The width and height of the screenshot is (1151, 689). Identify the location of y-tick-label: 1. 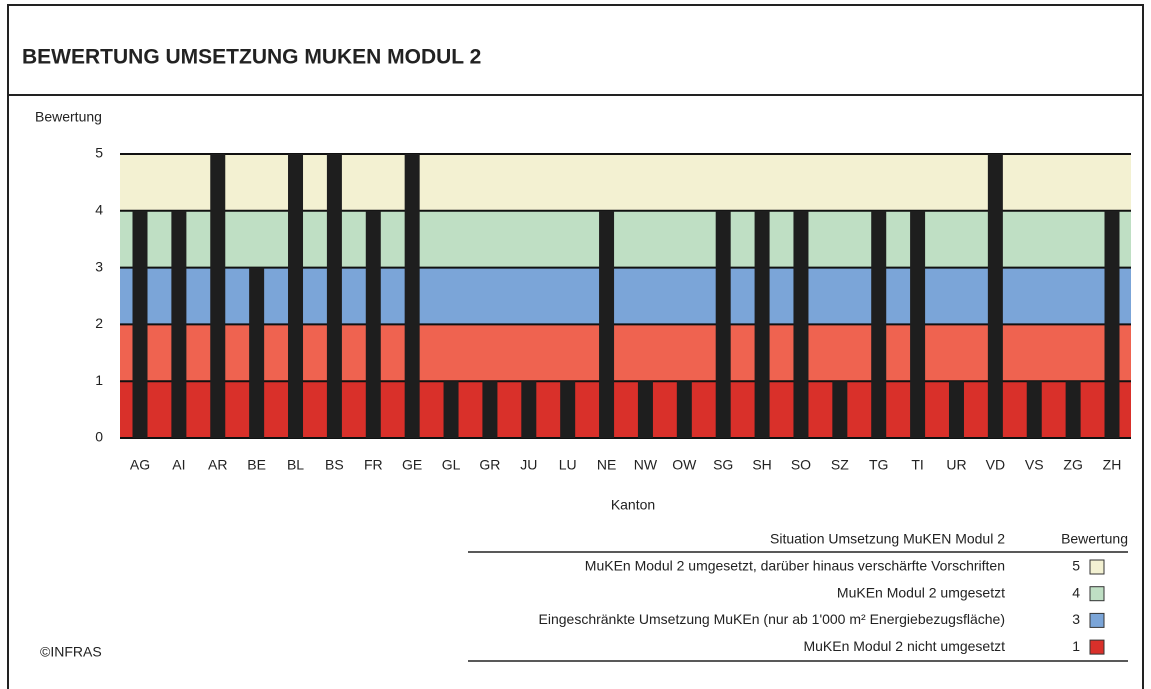
(99, 380).